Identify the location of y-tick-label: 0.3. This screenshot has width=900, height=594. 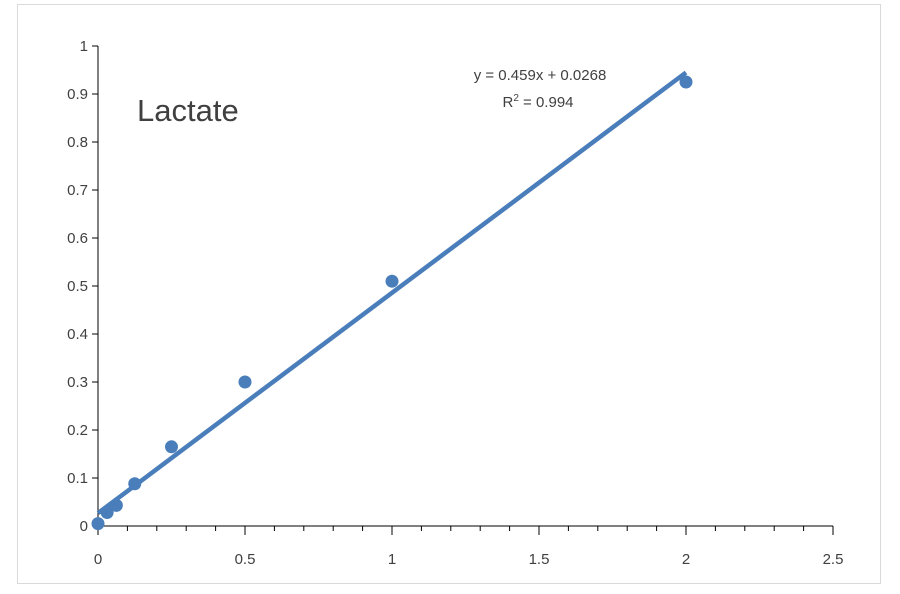
(77, 382).